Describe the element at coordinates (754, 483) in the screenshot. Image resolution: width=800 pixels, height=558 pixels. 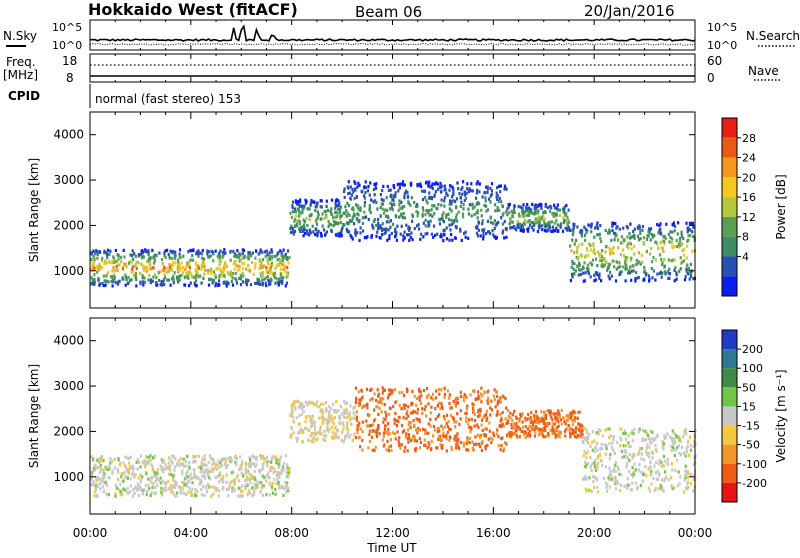
I see `colorbar-tick-label: -200` at that location.